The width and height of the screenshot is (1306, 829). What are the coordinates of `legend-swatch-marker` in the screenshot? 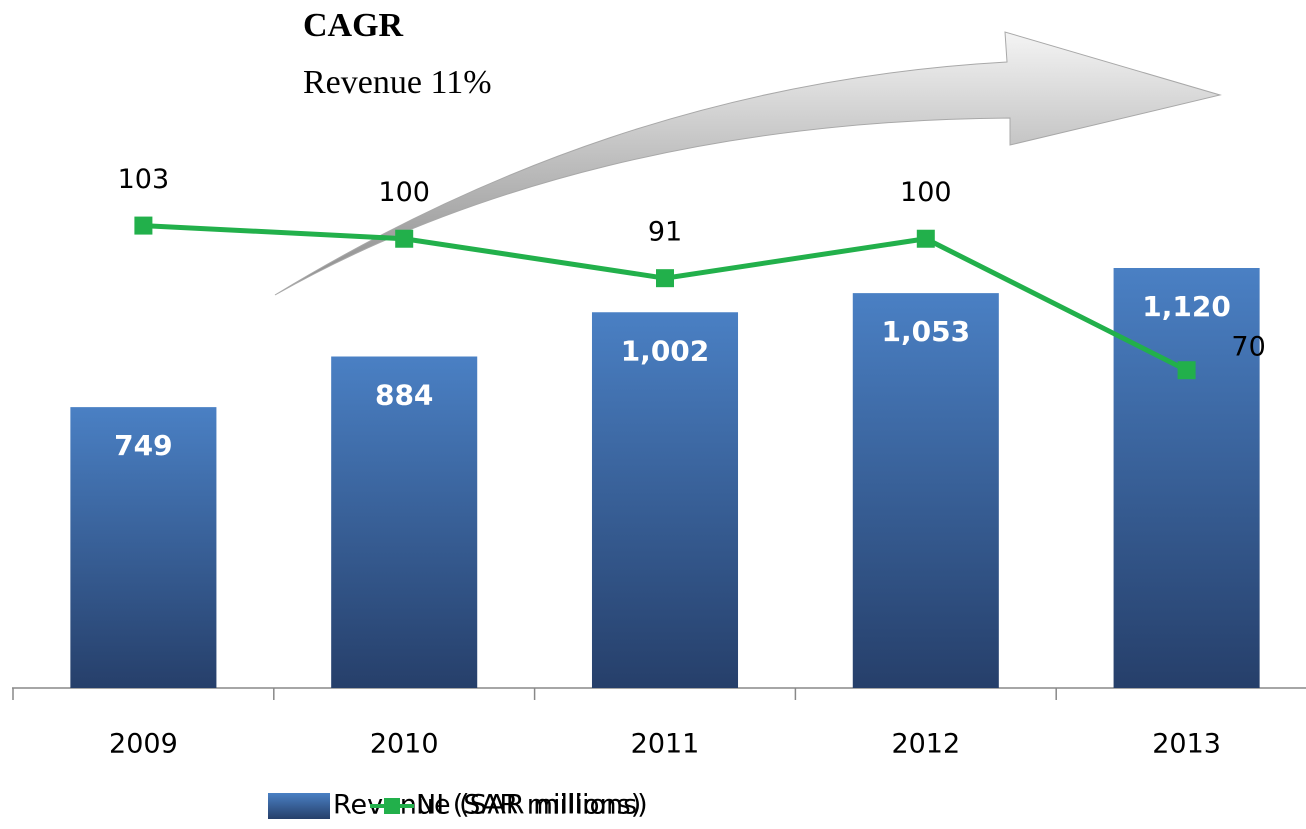 It's located at (392, 806).